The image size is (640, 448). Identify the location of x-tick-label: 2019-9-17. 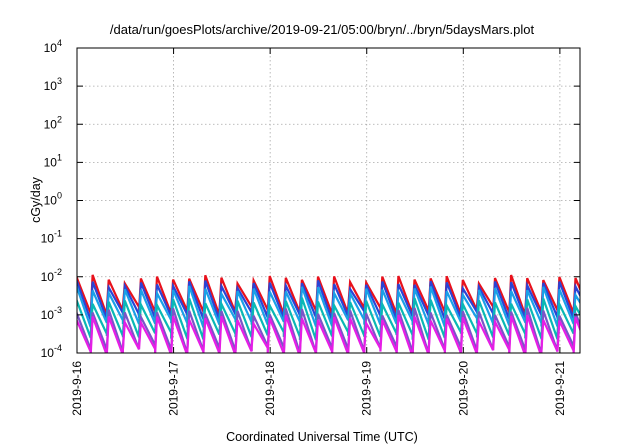
(174, 388).